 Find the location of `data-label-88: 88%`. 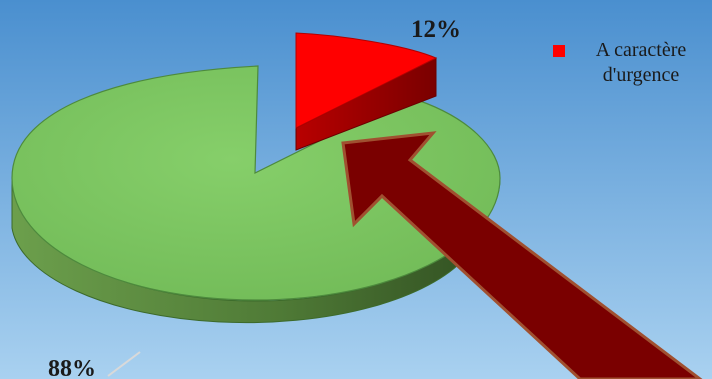

data-label-88: 88% is located at coordinates (72, 367).